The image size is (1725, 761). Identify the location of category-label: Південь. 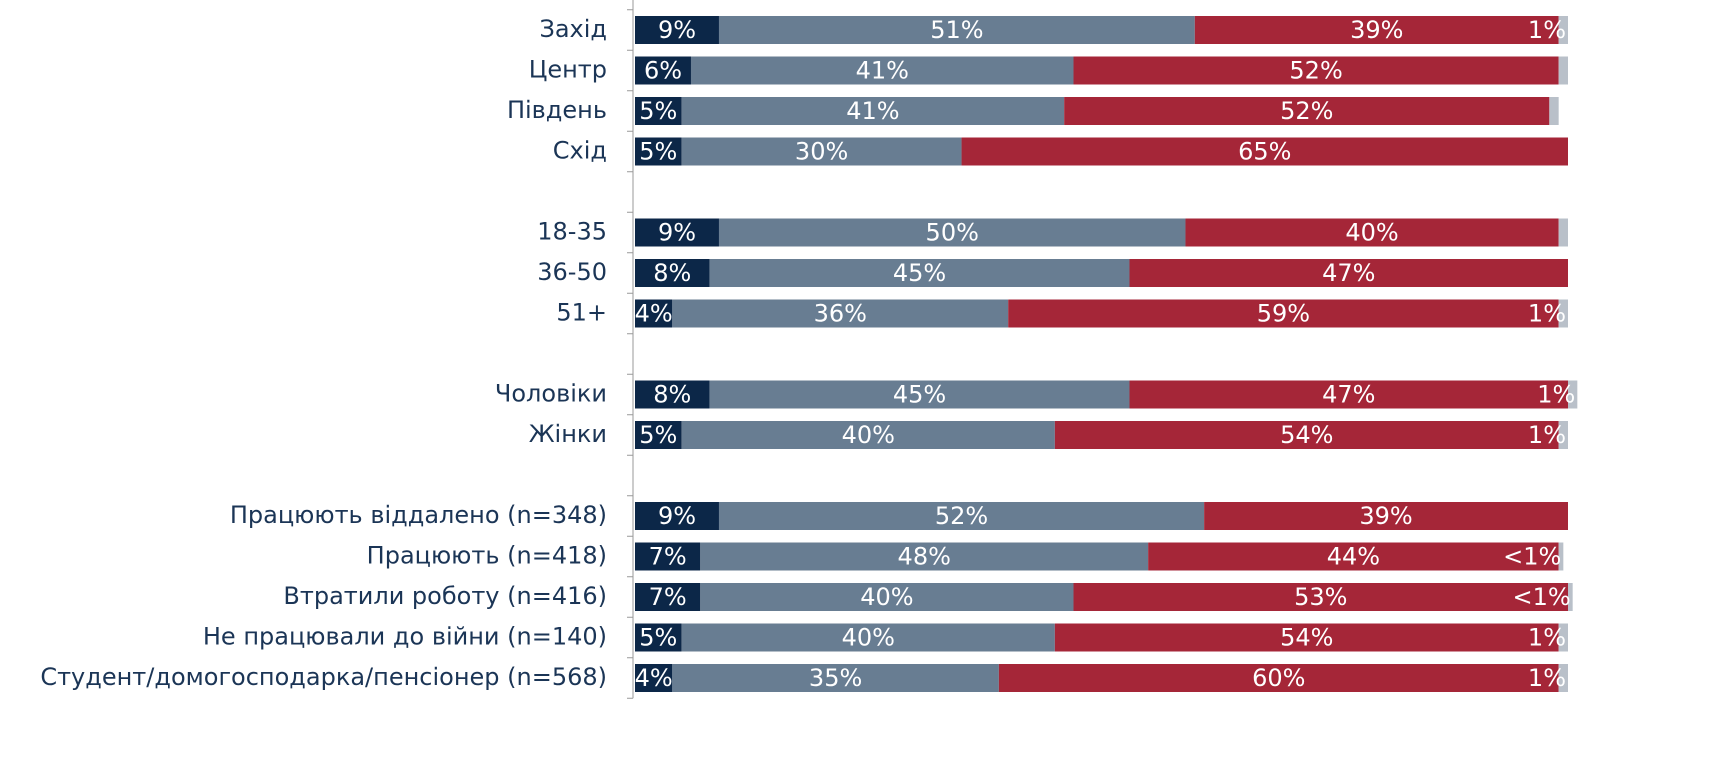
(557, 110).